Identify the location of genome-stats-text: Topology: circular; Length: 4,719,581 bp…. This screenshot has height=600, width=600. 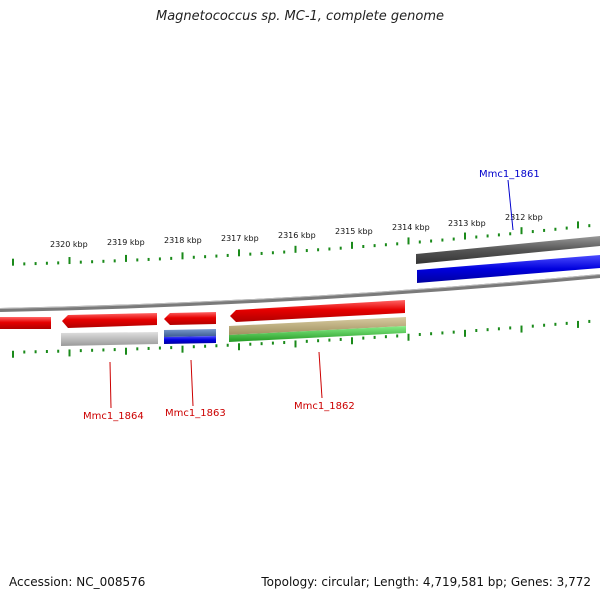
(426, 582).